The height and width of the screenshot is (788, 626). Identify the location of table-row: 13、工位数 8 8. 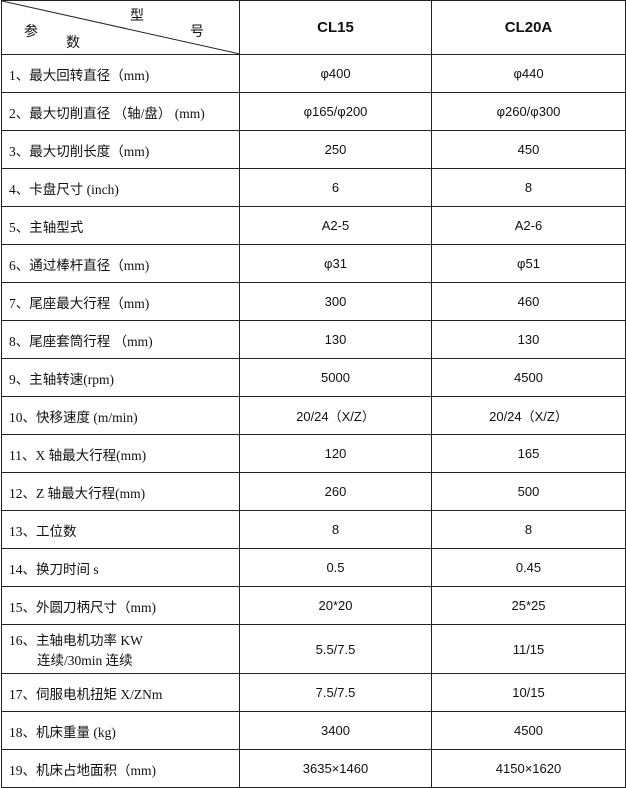
(313, 529).